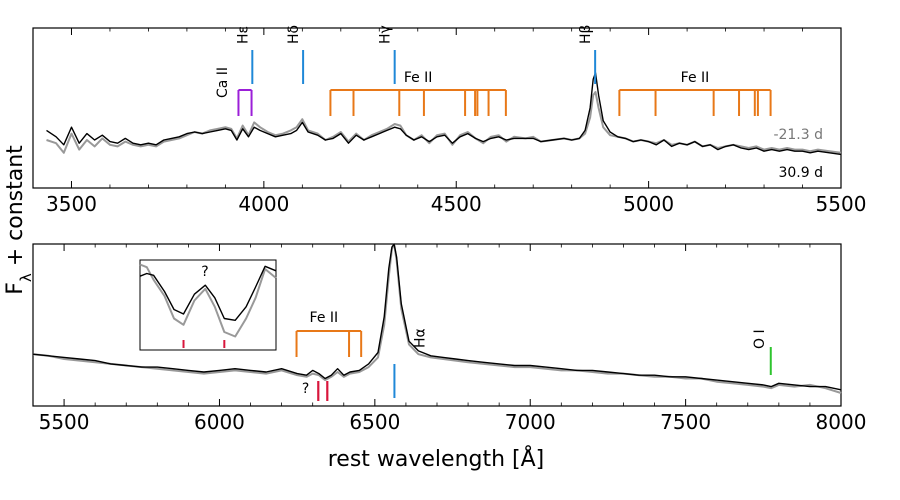 This screenshot has width=900, height=500. Describe the element at coordinates (386, 34) in the screenshot. I see `balmer-label: Hγ` at that location.